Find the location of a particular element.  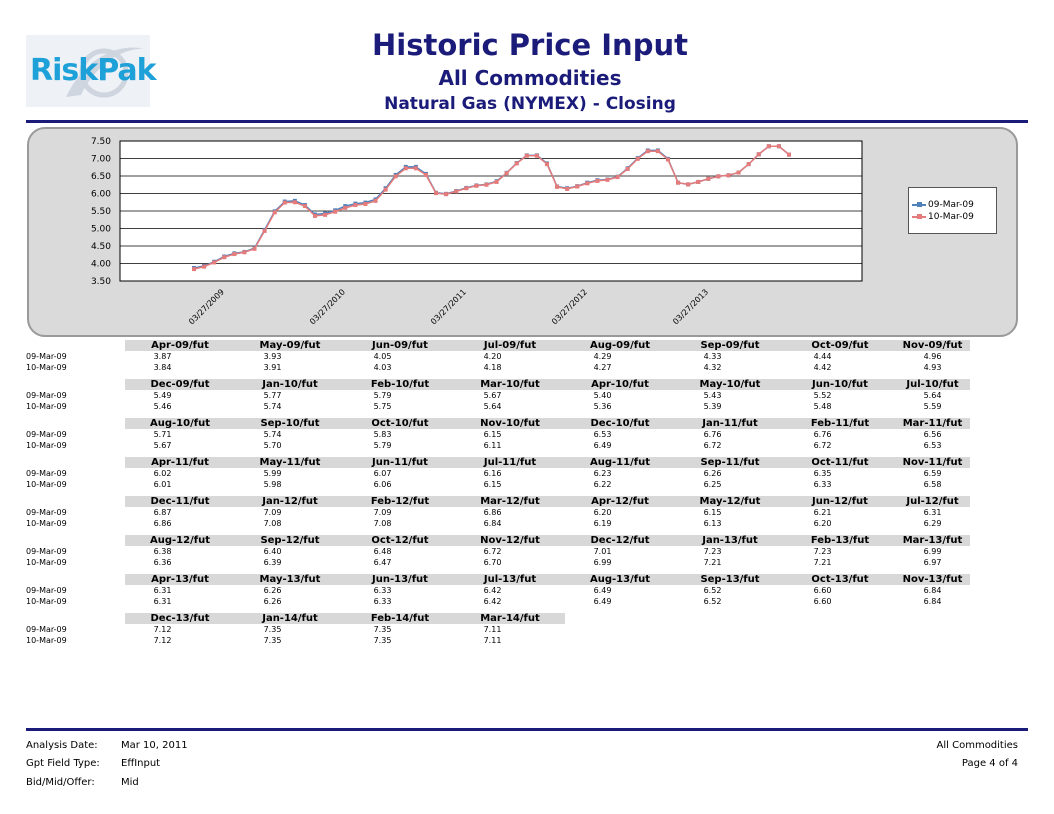

table-column-header: May-13/fut is located at coordinates (290, 579).